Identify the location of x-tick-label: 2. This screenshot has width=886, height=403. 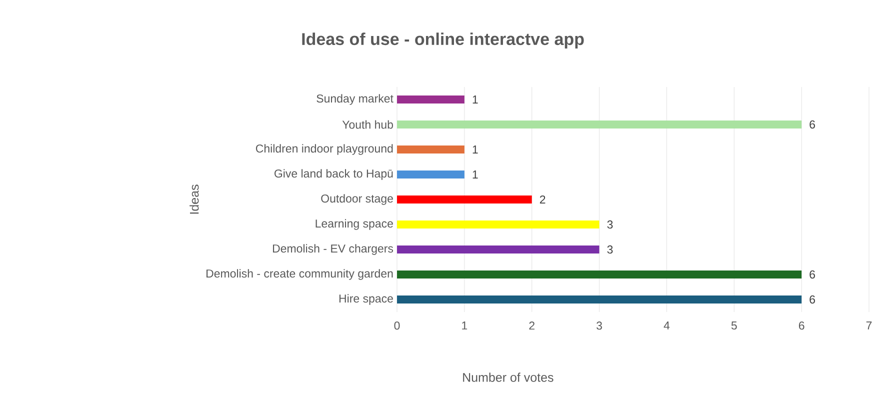
(531, 326).